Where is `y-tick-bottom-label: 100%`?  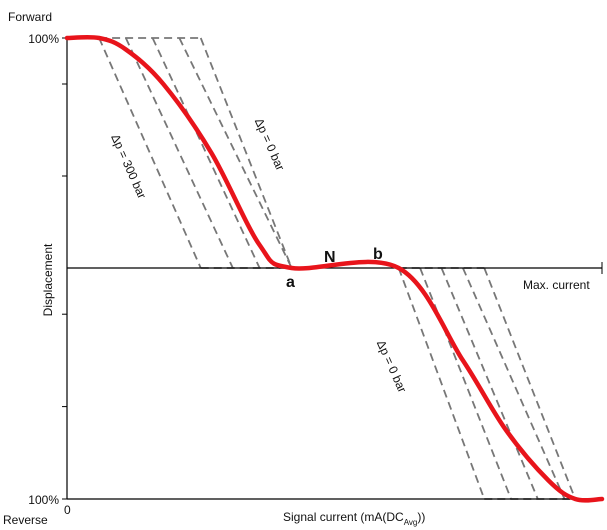 y-tick-bottom-label: 100% is located at coordinates (43, 500).